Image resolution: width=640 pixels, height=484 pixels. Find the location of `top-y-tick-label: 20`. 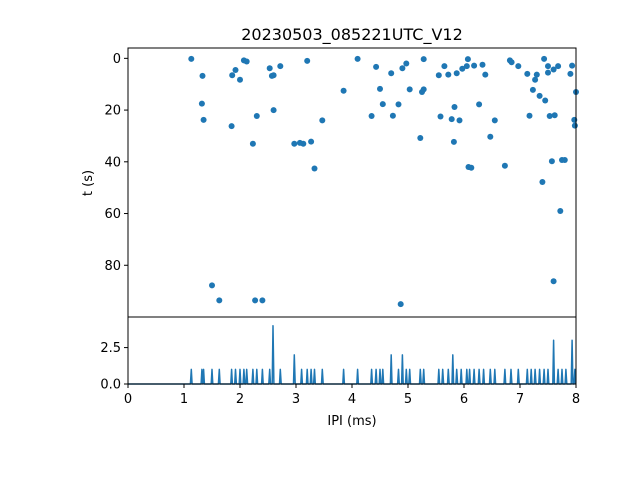

top-y-tick-label: 20 is located at coordinates (112, 111).